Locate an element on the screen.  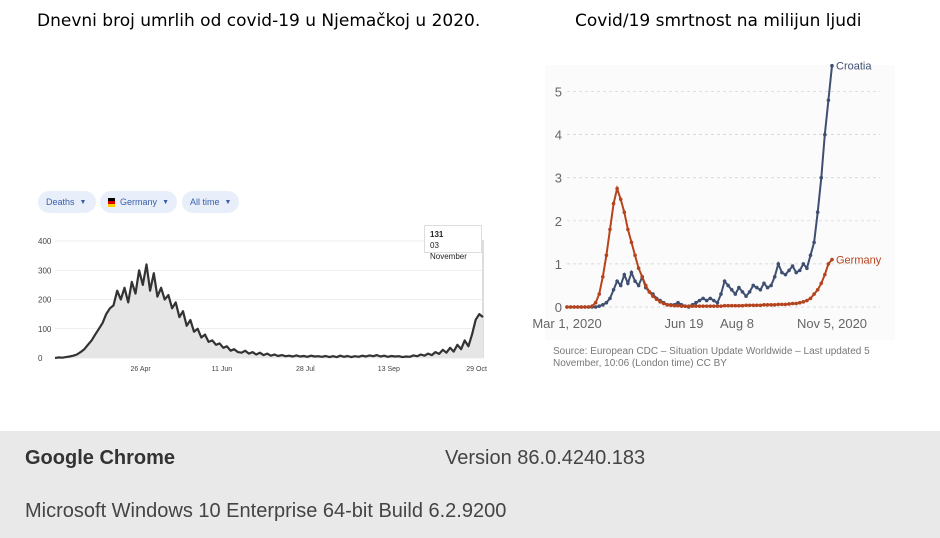
left-y-tick-label: 100 is located at coordinates (45, 329).